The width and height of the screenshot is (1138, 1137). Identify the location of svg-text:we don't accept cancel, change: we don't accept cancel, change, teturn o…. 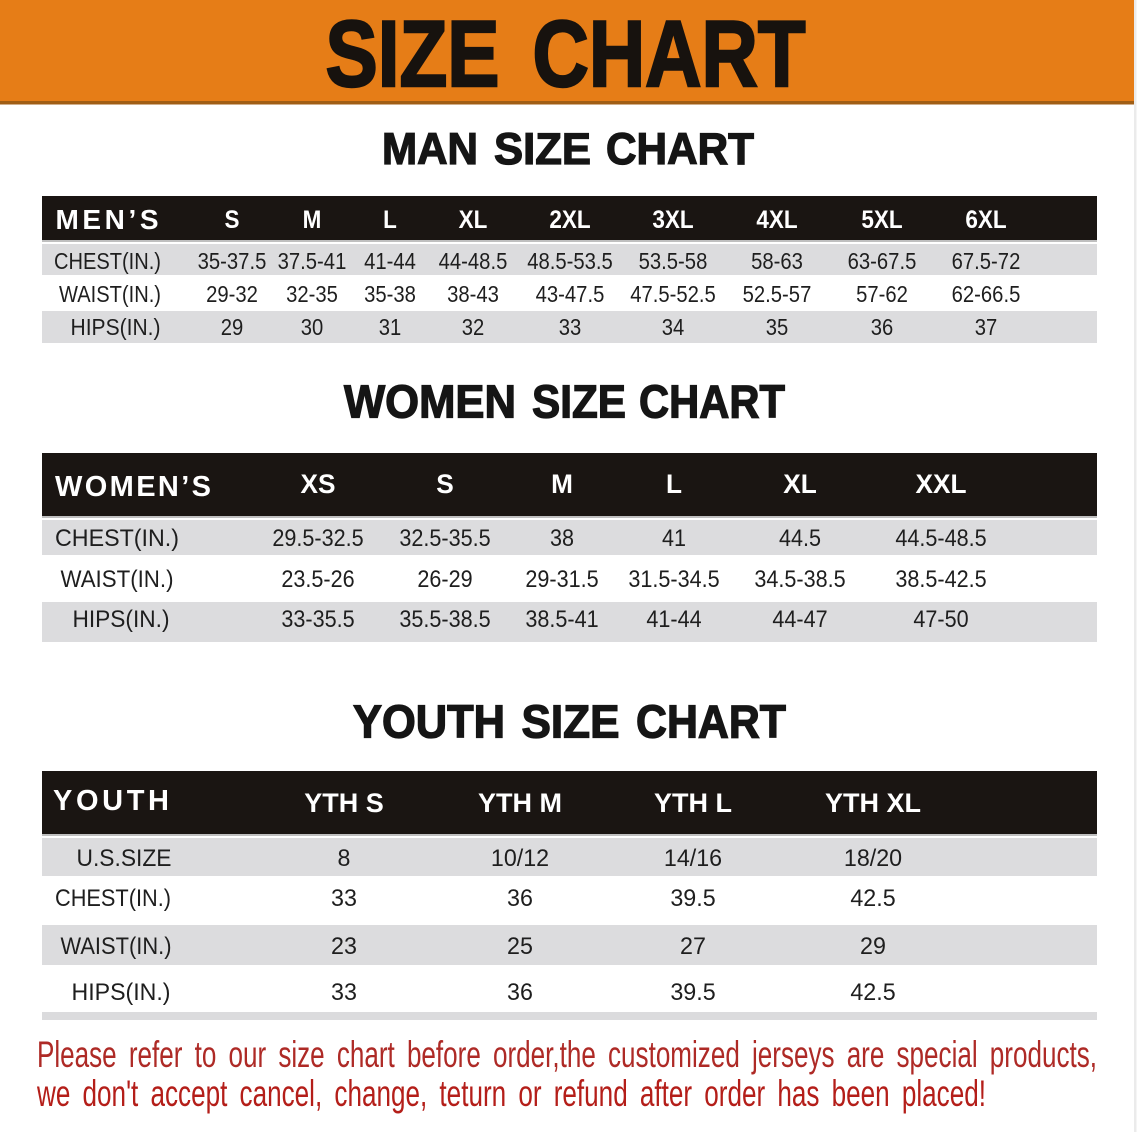
(511, 1093).